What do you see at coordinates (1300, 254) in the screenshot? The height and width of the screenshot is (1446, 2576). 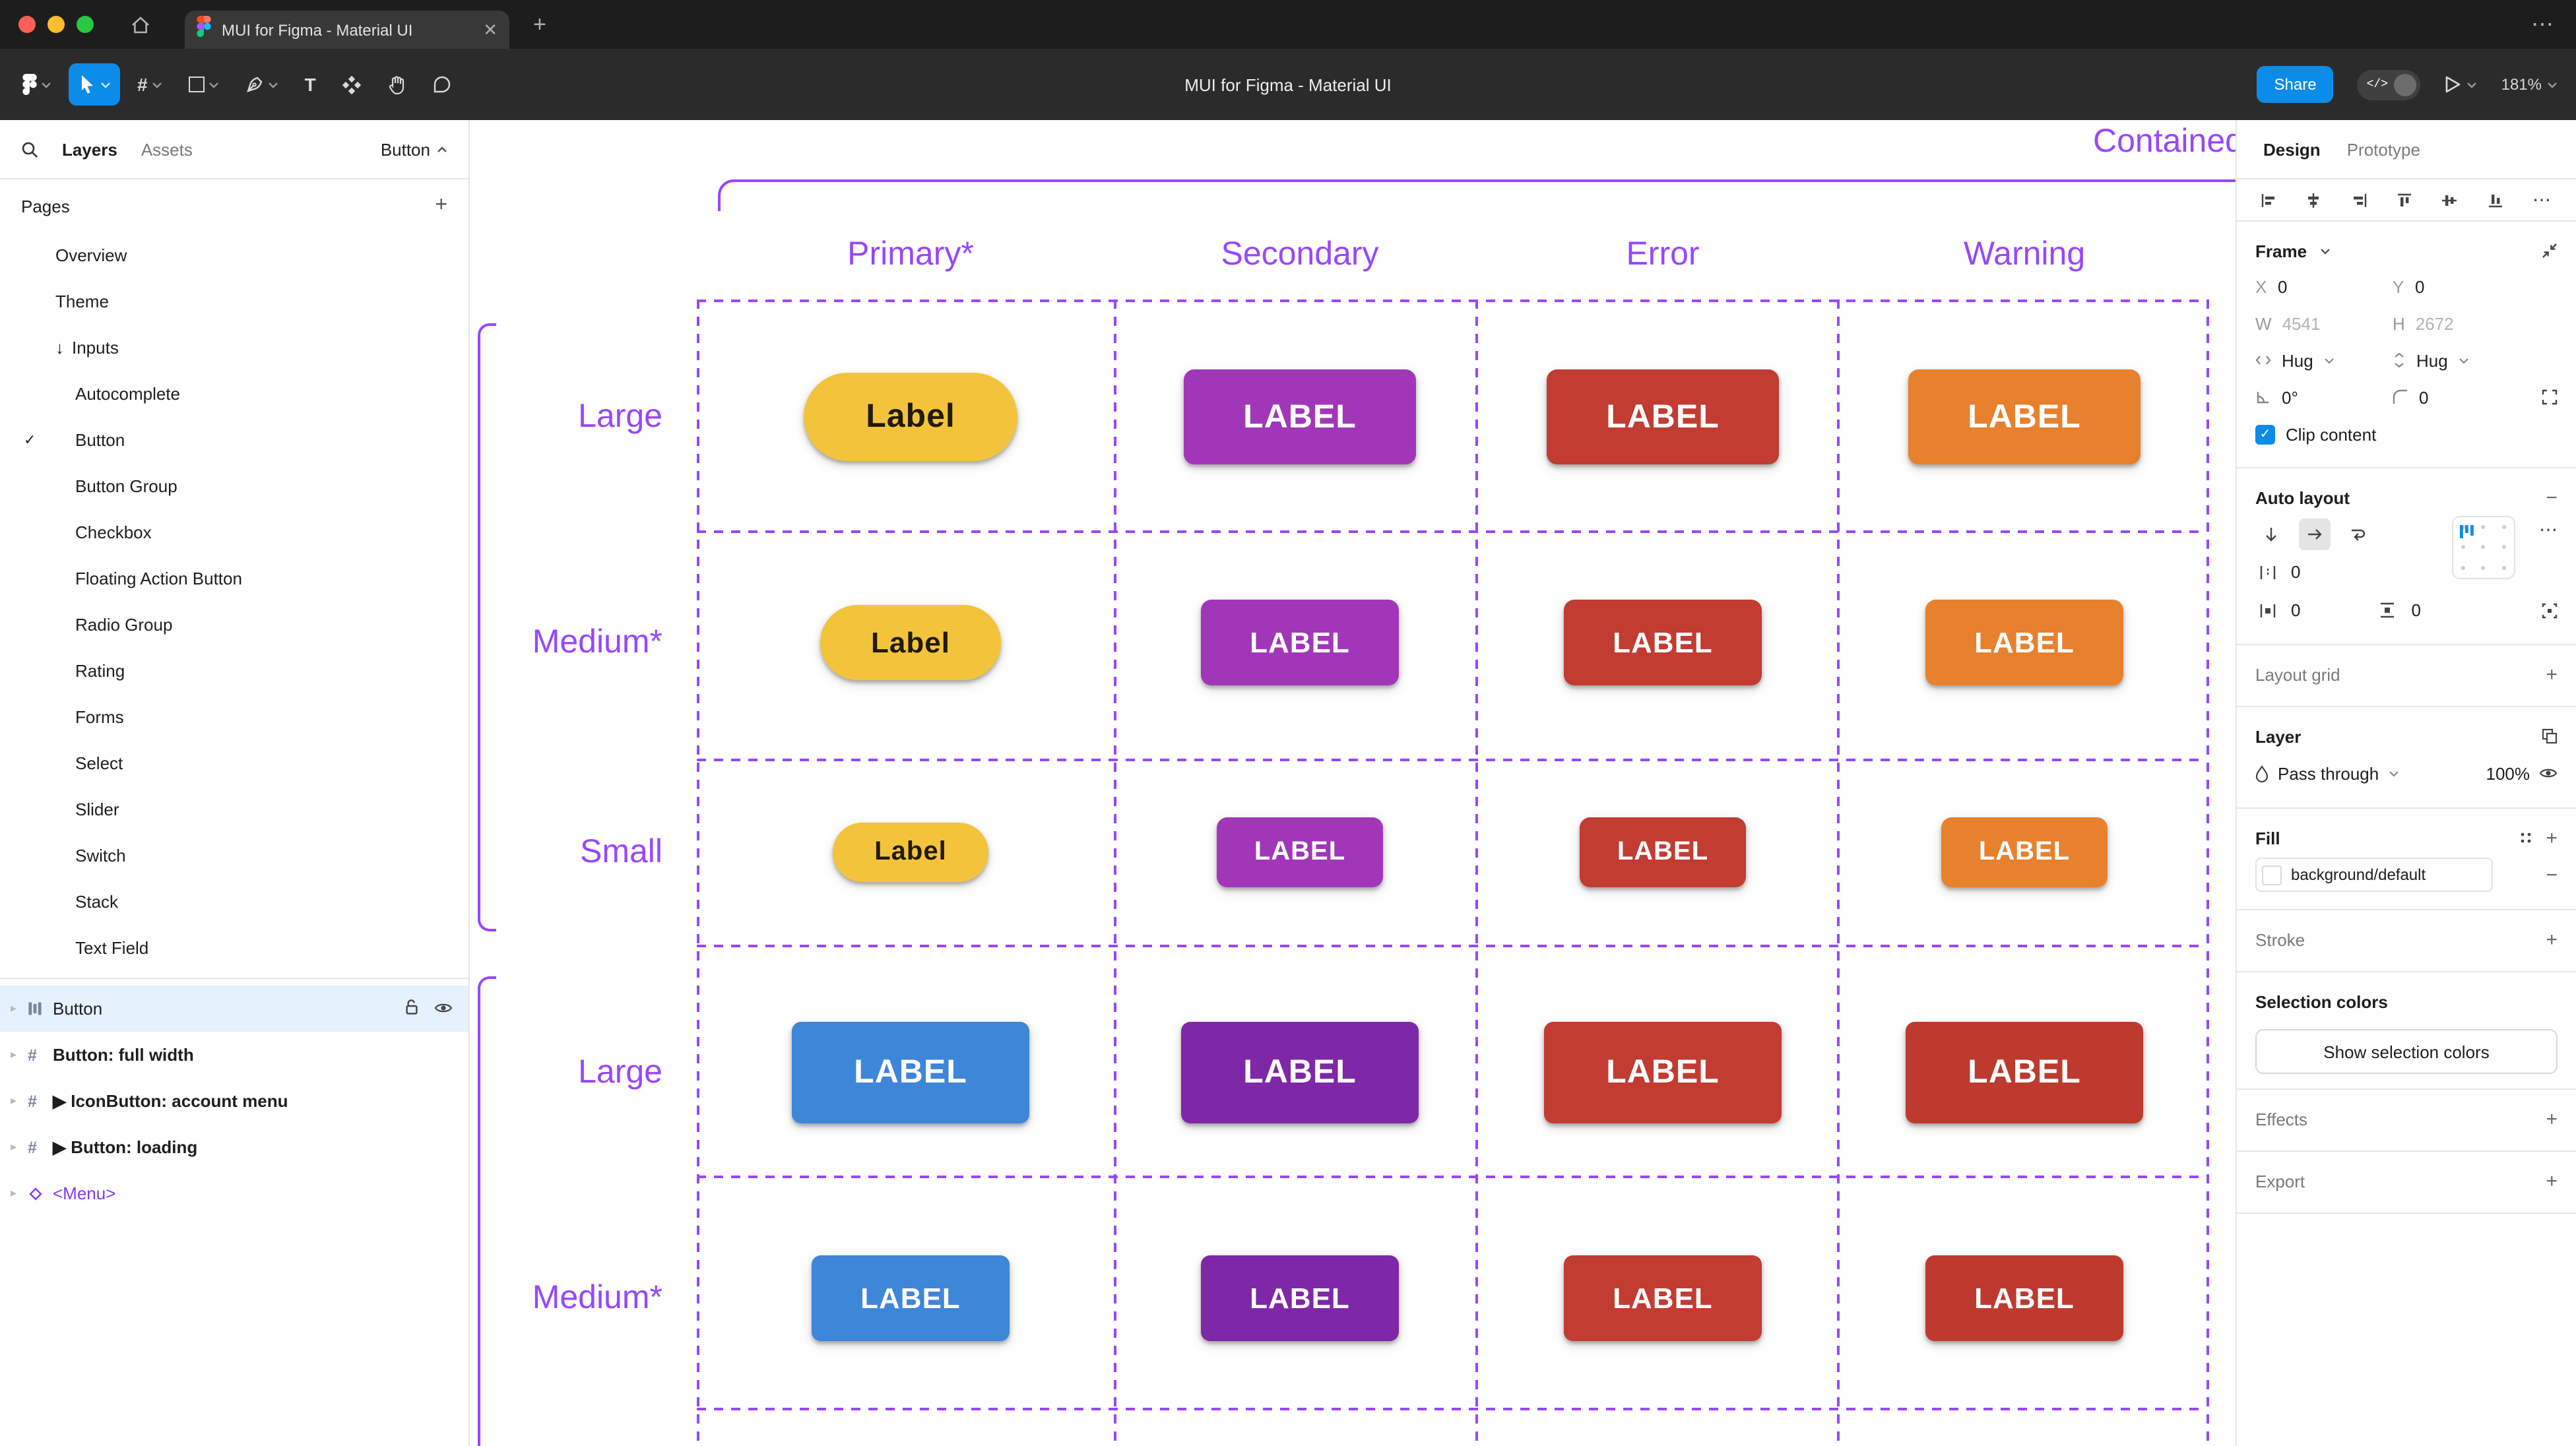 I see `column-header: Secondary` at bounding box center [1300, 254].